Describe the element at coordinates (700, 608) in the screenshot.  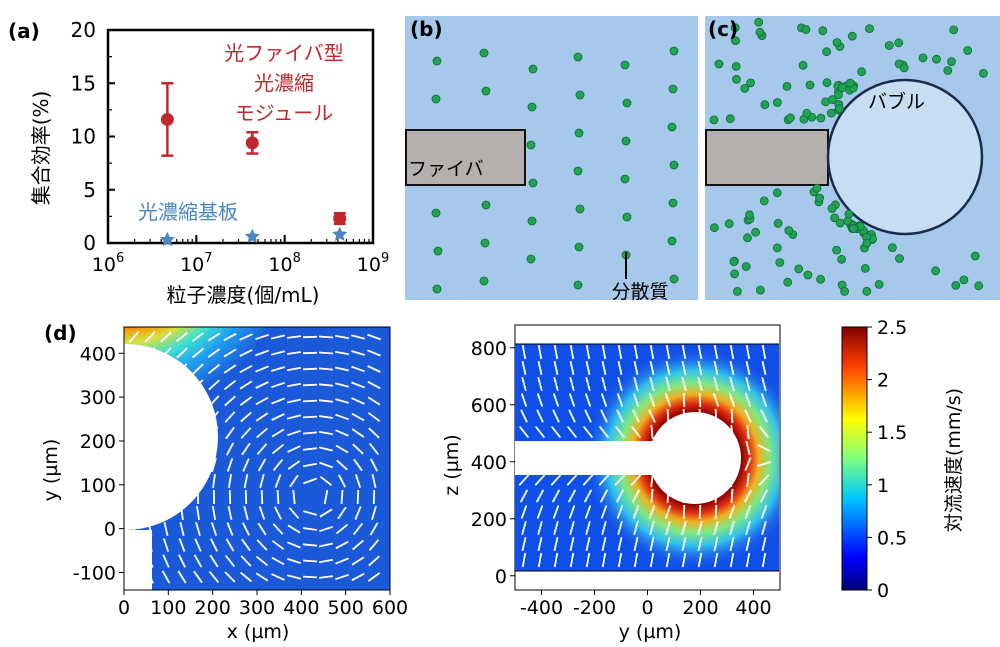
I see `x-tick-label: 200` at that location.